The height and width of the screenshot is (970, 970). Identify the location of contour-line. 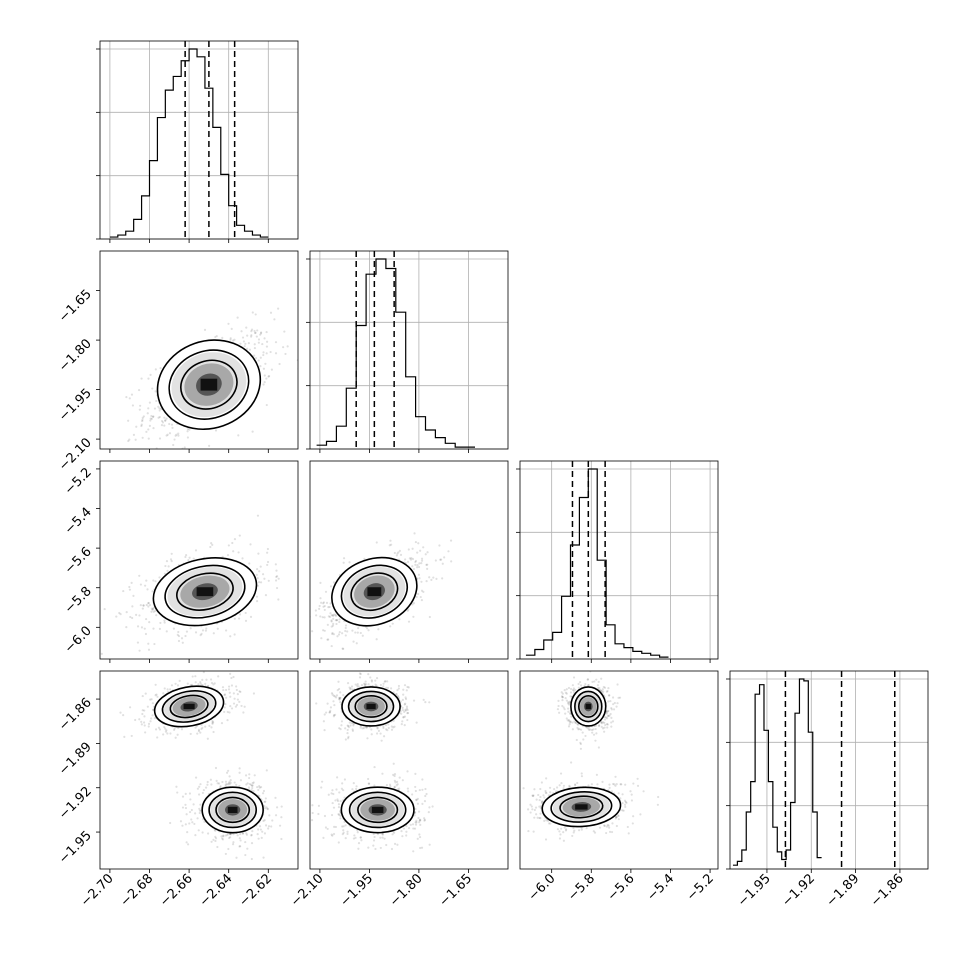
(189, 706).